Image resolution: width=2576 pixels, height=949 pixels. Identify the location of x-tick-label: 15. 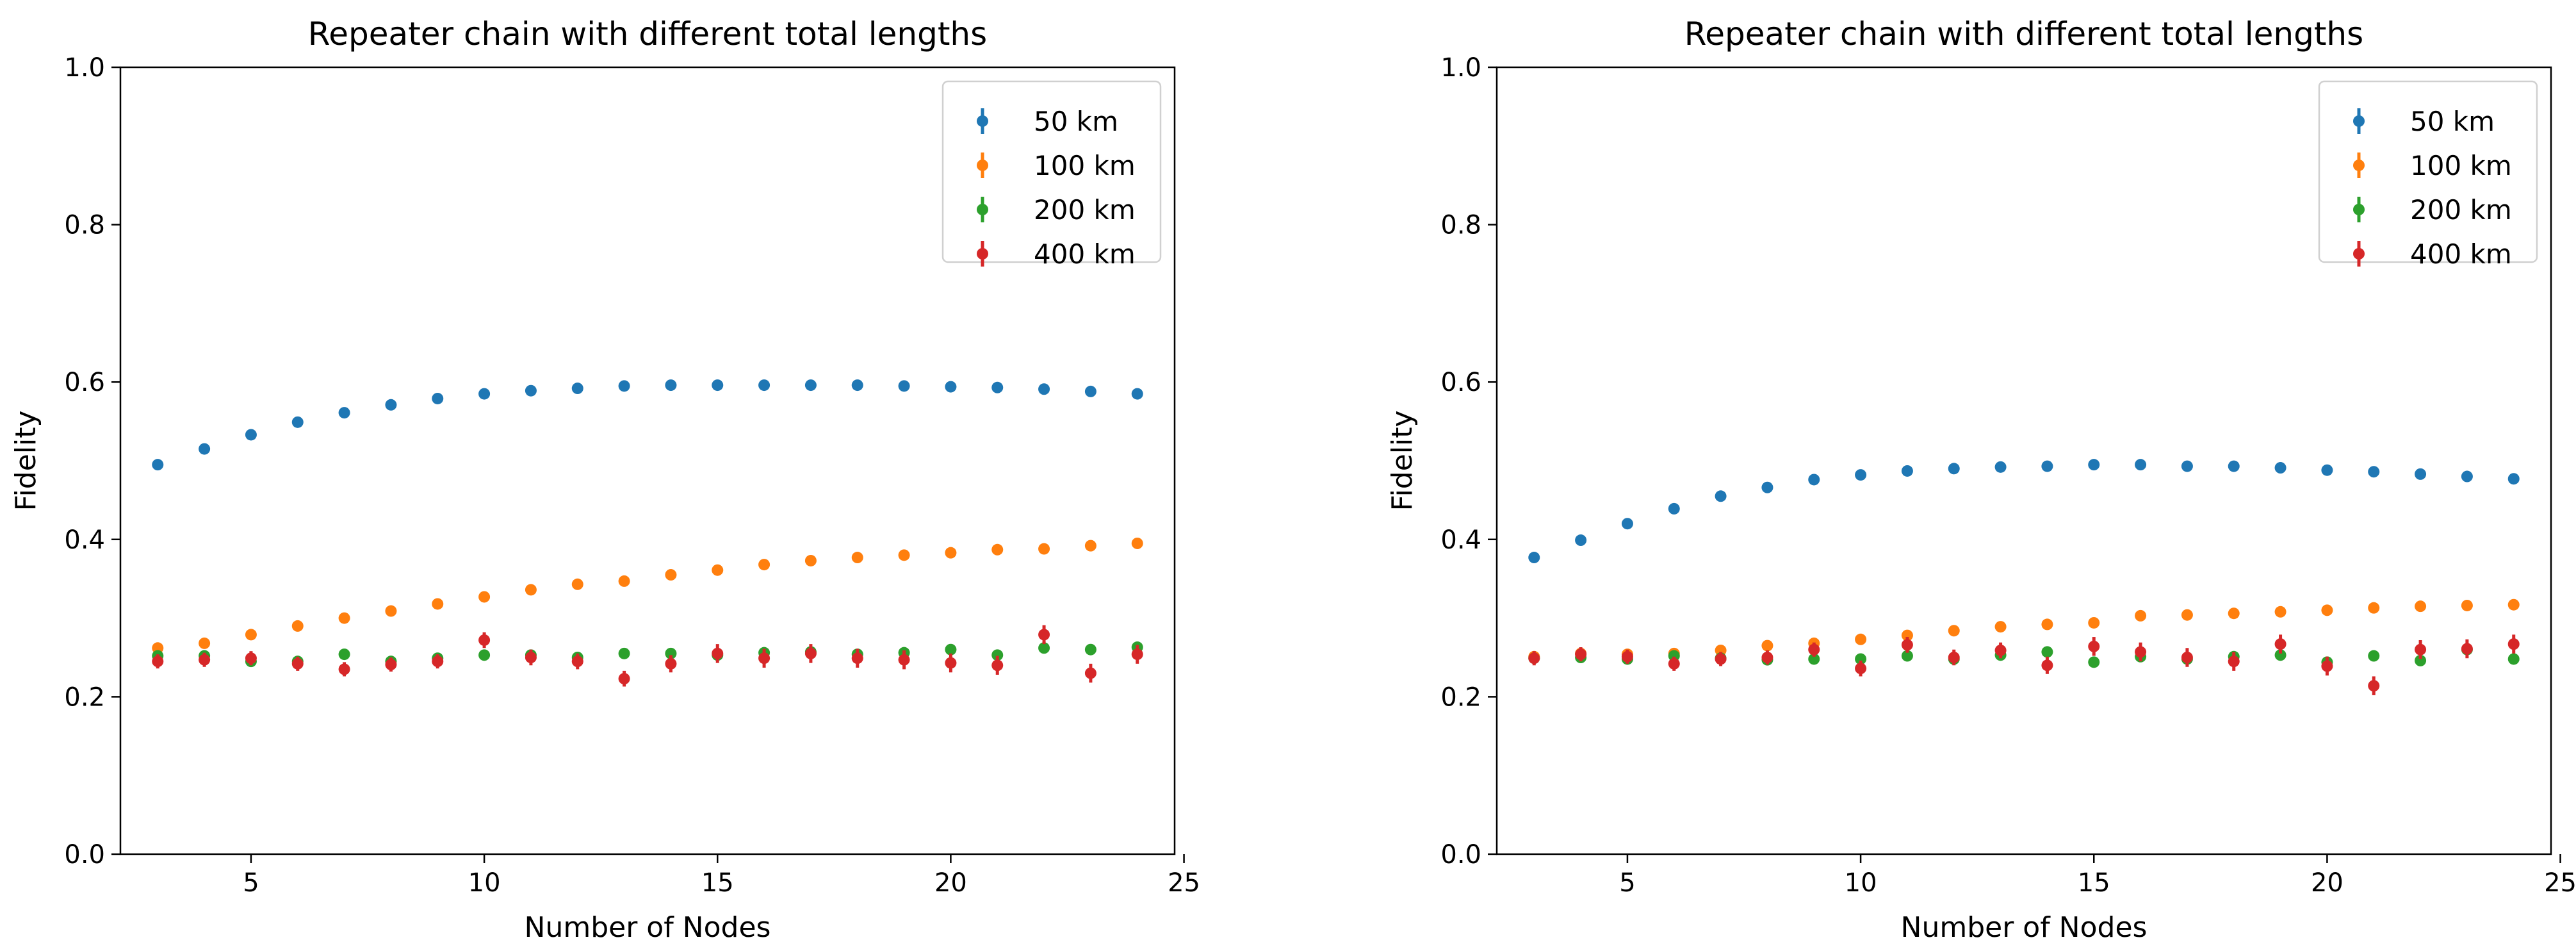
(717, 883).